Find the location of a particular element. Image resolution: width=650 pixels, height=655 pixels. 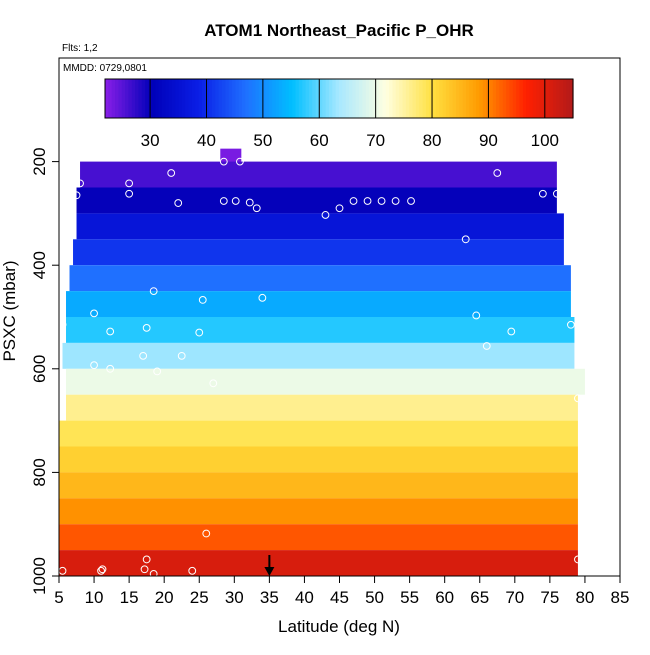

x-axis-label: Latitude (deg N) is located at coordinates (339, 626).